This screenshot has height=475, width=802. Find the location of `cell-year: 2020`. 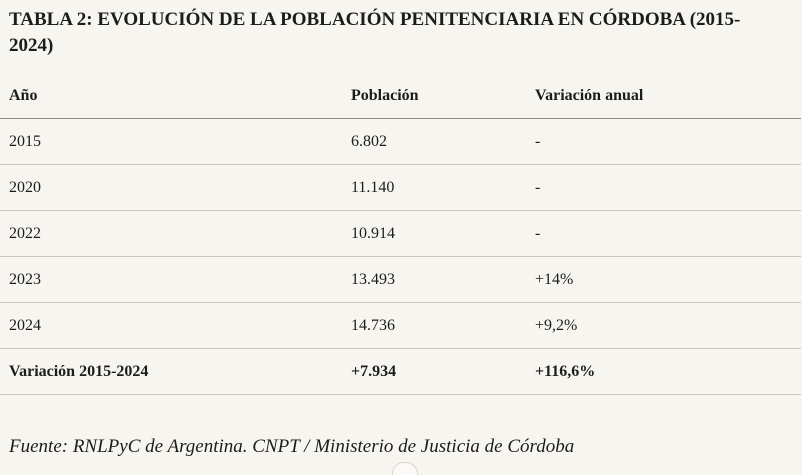

cell-year: 2020 is located at coordinates (171, 187).